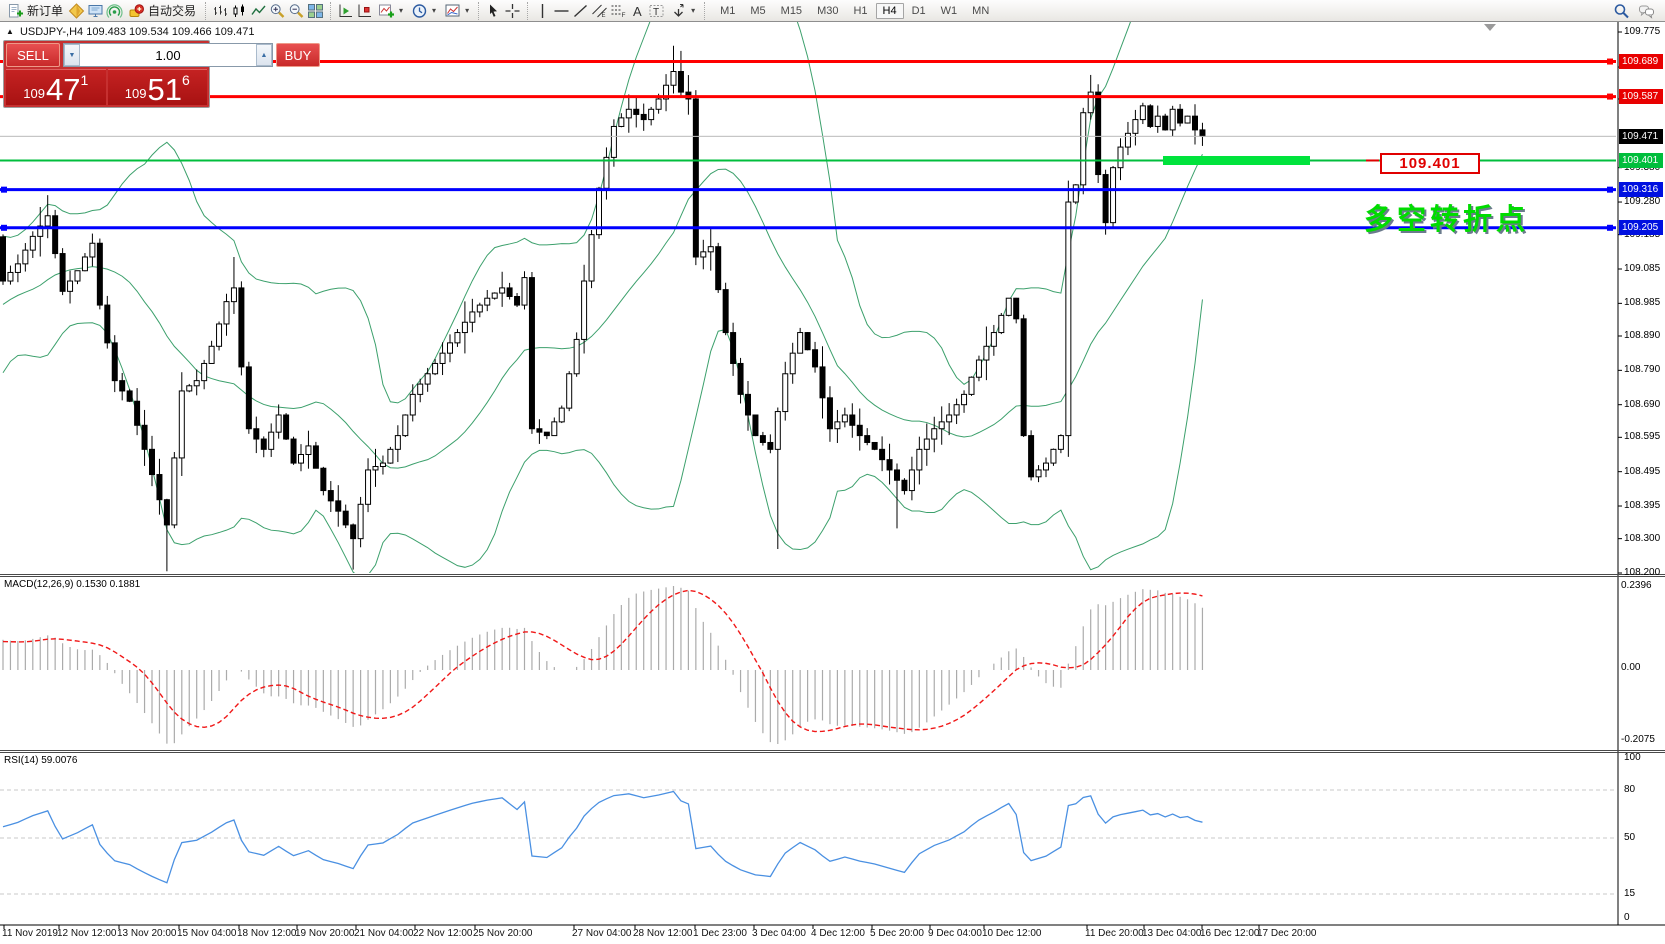 The height and width of the screenshot is (944, 1665). I want to click on zoom-in-icon, so click(277, 11).